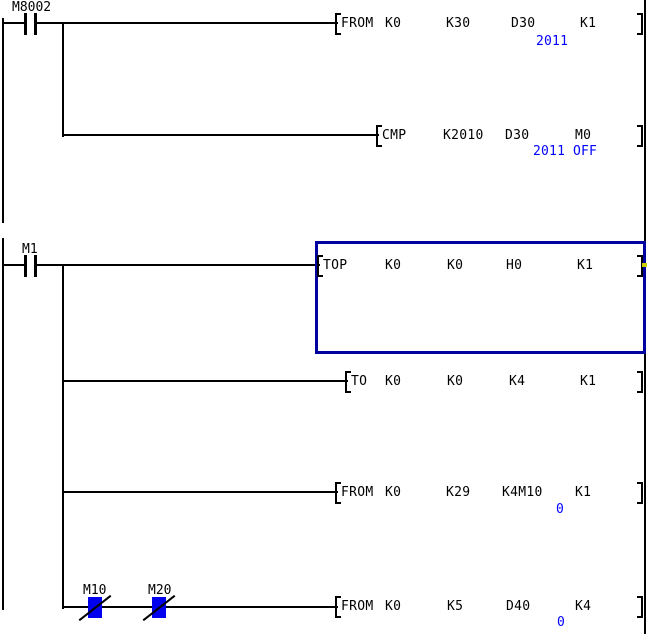  Describe the element at coordinates (583, 135) in the screenshot. I see `operand: M0` at that location.